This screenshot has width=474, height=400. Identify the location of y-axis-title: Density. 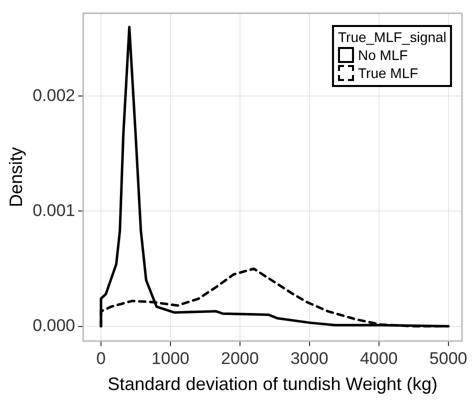
(16, 177).